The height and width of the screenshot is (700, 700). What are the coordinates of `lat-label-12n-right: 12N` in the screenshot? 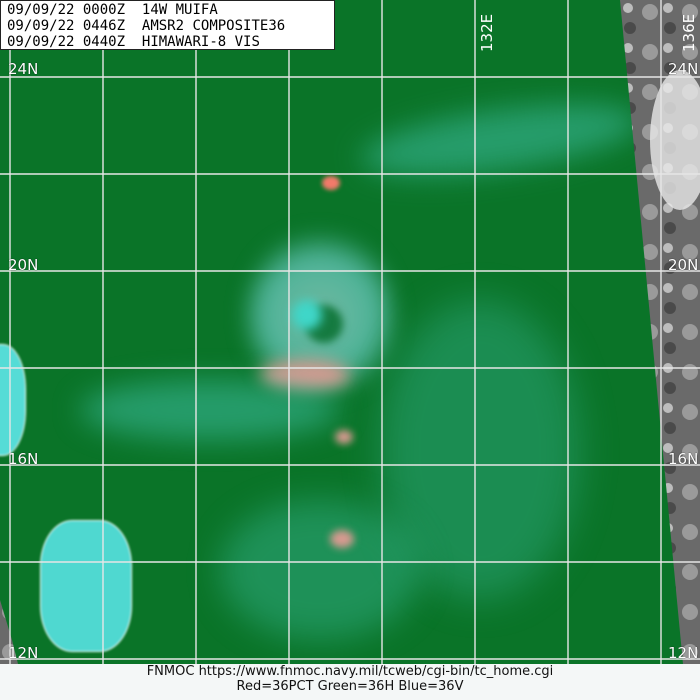 It's located at (683, 653).